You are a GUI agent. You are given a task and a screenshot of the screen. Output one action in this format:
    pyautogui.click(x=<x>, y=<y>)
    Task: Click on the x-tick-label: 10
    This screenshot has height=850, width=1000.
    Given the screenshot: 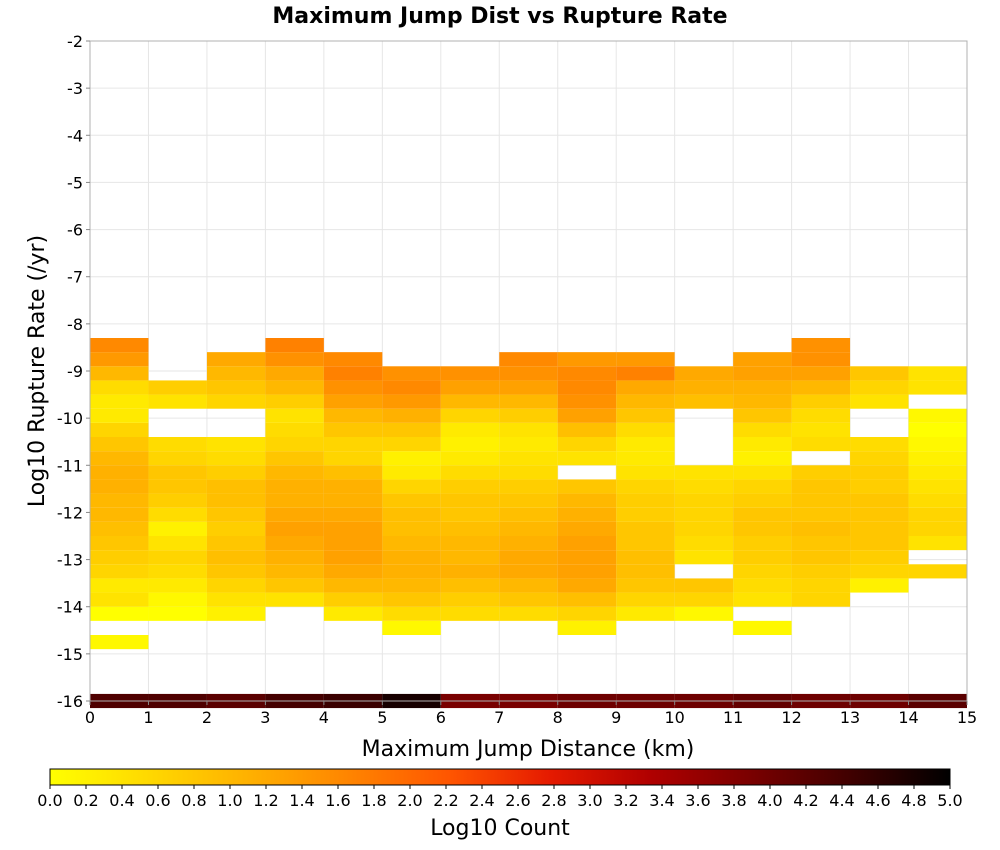 What is the action you would take?
    pyautogui.click(x=674, y=717)
    